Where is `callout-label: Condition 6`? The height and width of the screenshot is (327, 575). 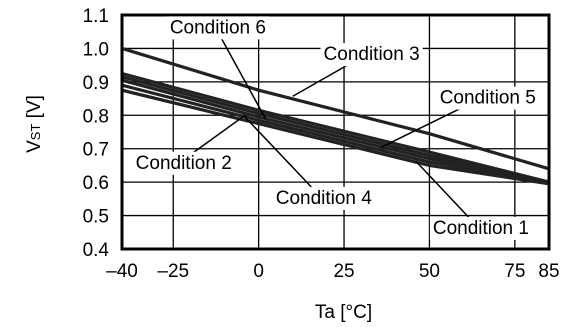 callout-label: Condition 6 is located at coordinates (218, 27).